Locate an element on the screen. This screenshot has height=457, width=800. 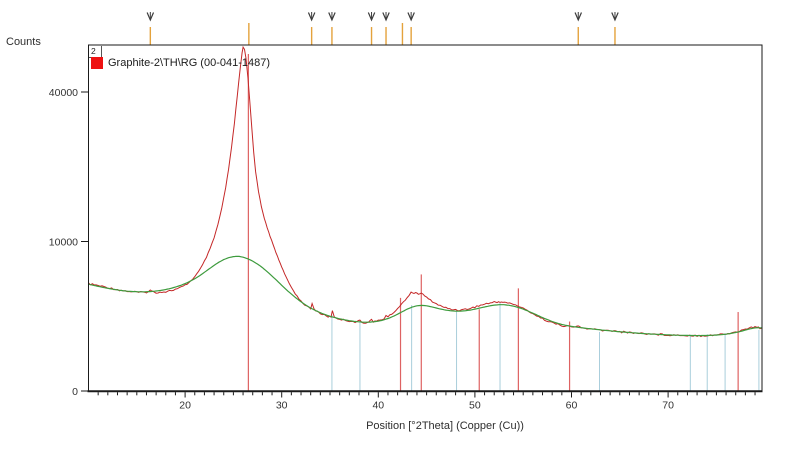
x-tick-label: 60 is located at coordinates (572, 406).